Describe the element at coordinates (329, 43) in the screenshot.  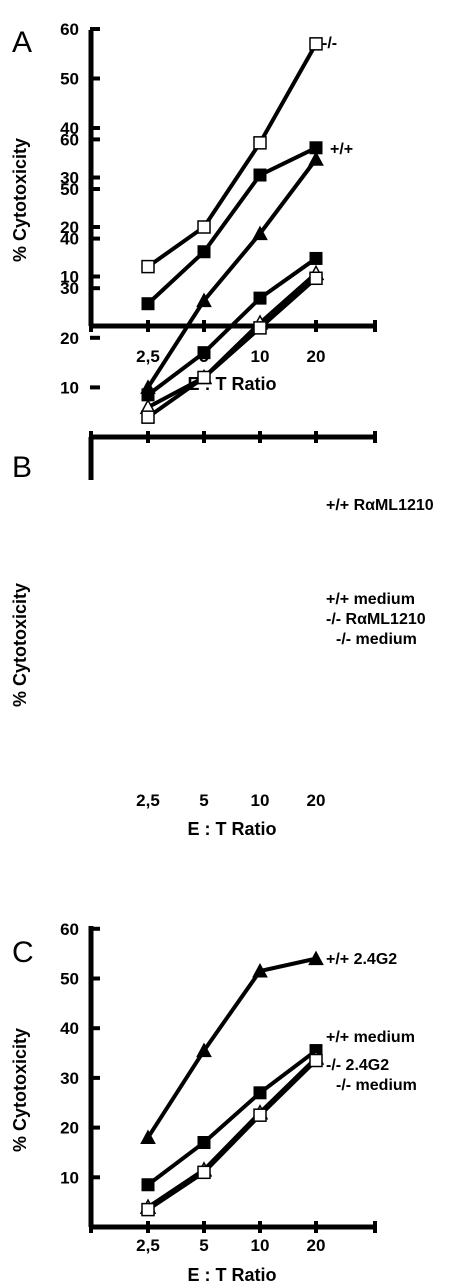
I see `series-label: -/-` at that location.